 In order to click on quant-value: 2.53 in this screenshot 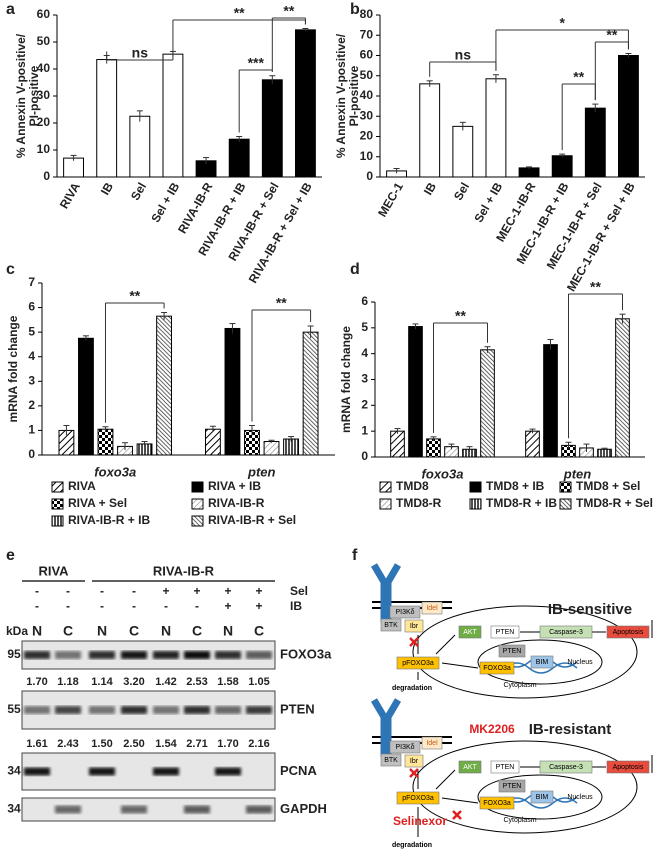, I will do `click(196, 682)`.